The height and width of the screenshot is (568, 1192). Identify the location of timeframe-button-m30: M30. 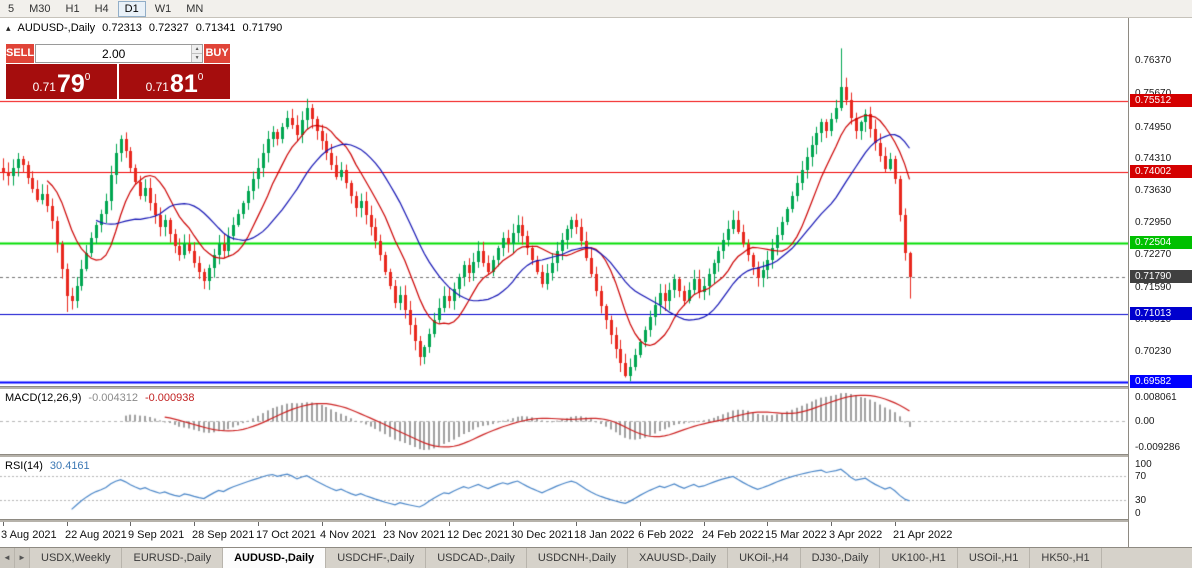
(40, 8).